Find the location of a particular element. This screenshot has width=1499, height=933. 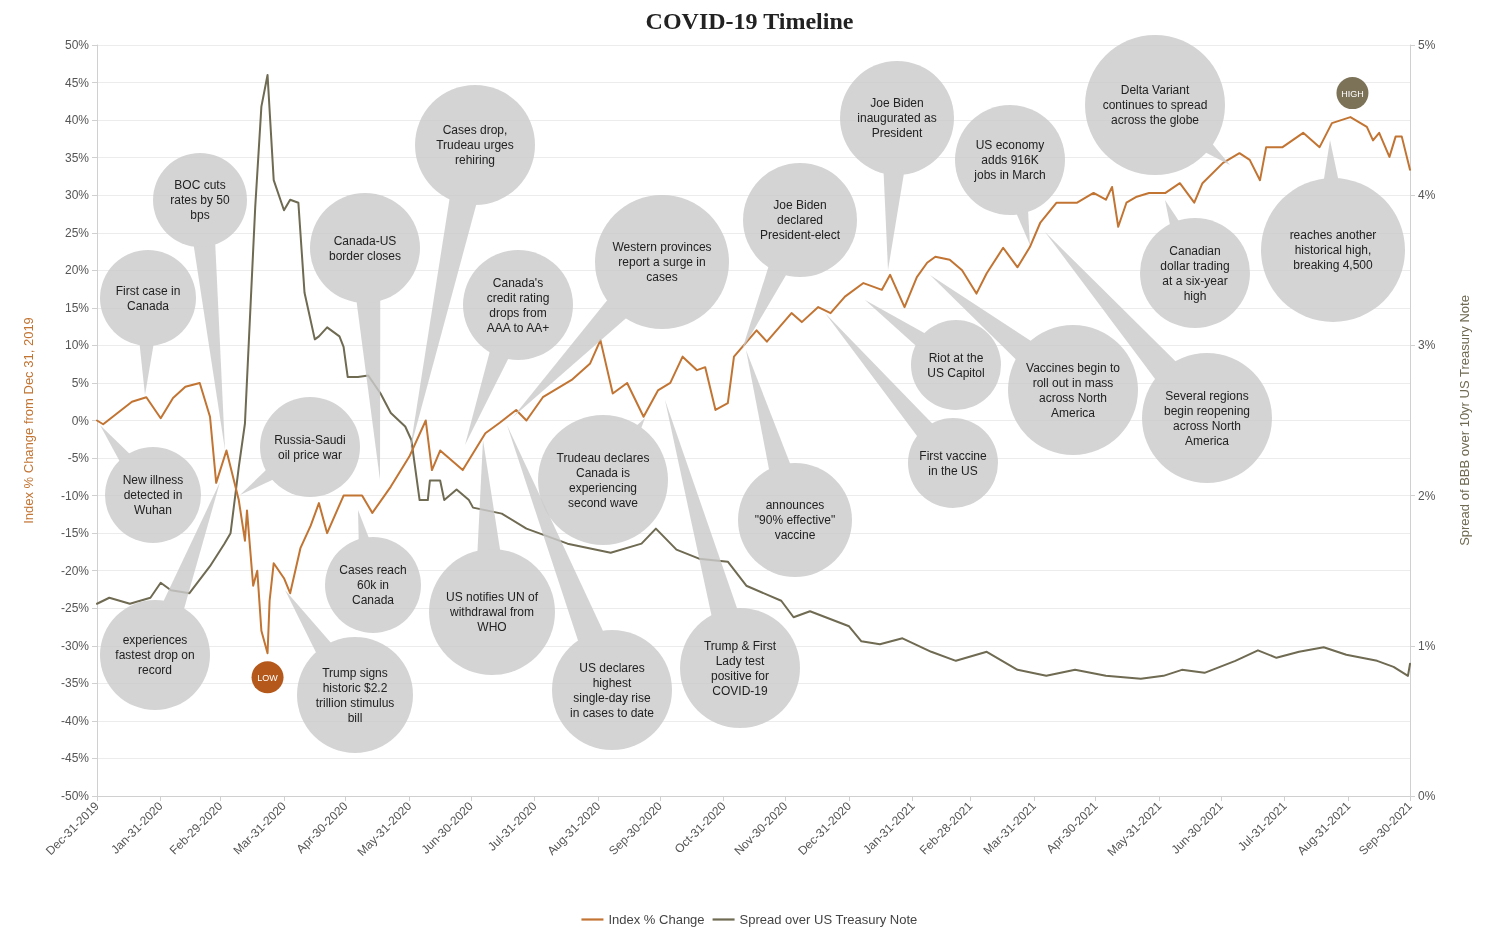

annotation: First vaccine in the US is located at coordinates (953, 463).